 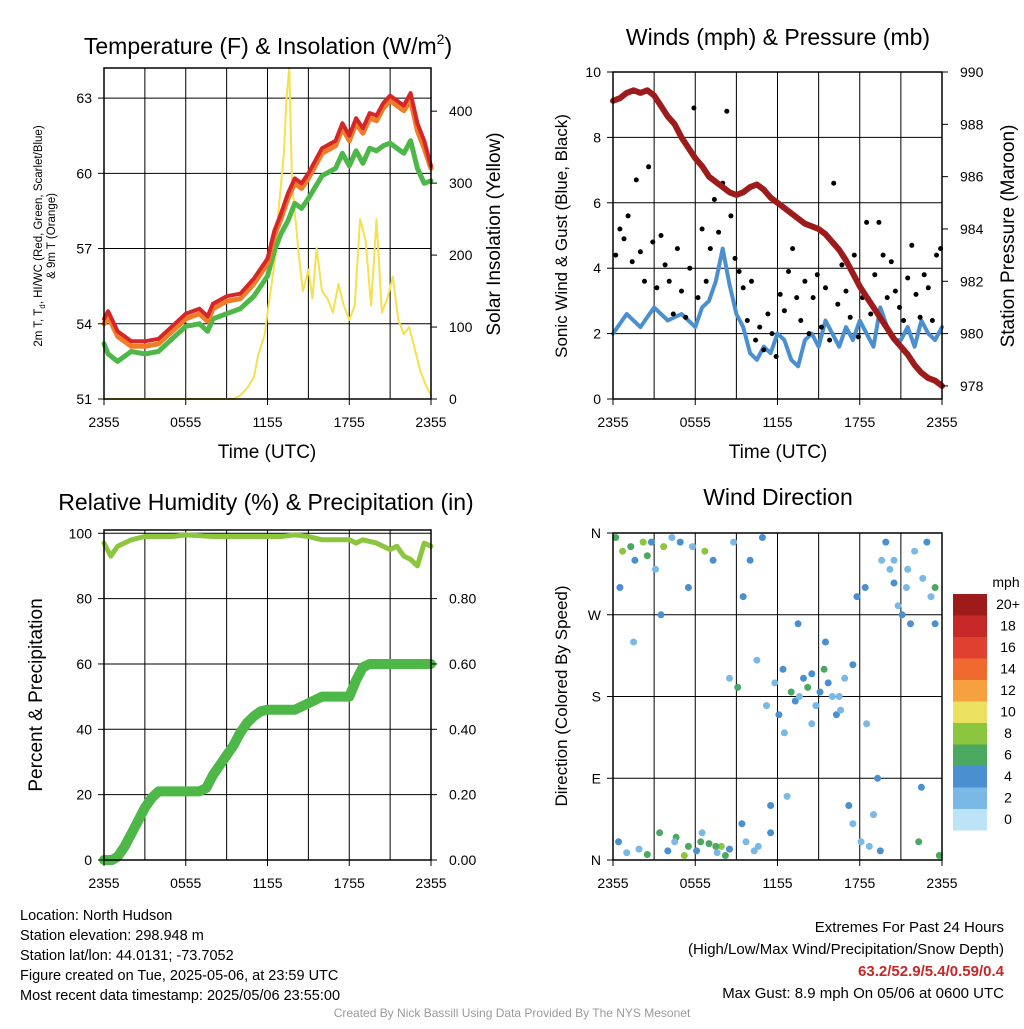 I want to click on rh-series, so click(x=267, y=698).